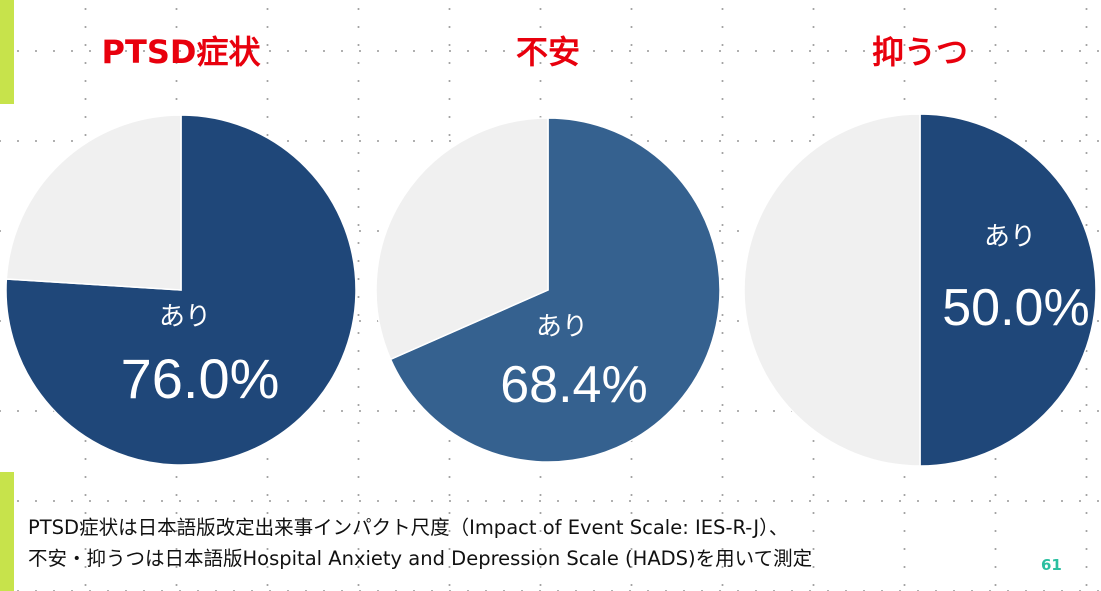  I want to click on pie-slice-yes, so click(1008, 290).